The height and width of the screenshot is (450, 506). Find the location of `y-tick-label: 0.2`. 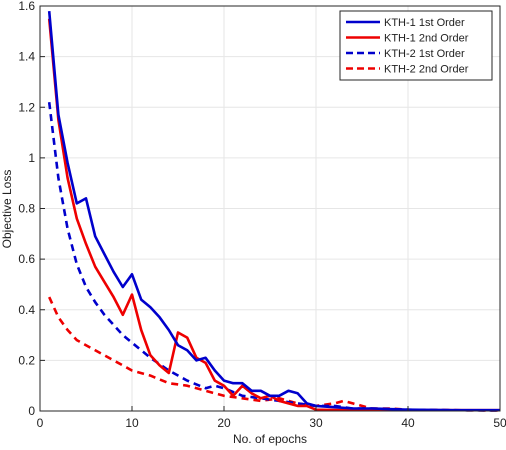

y-tick-label: 0.2 is located at coordinates (26, 360).